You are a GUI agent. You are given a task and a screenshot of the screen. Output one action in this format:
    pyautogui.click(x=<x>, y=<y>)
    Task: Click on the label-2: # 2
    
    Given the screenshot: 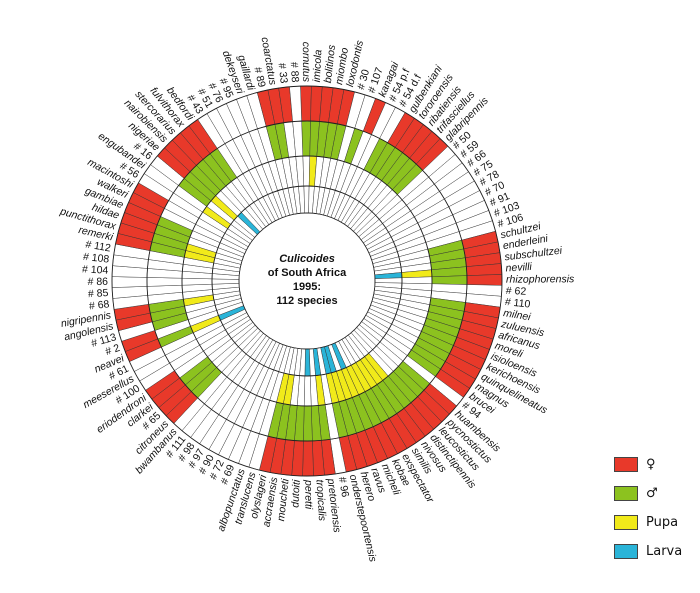 What is the action you would take?
    pyautogui.click(x=113, y=350)
    